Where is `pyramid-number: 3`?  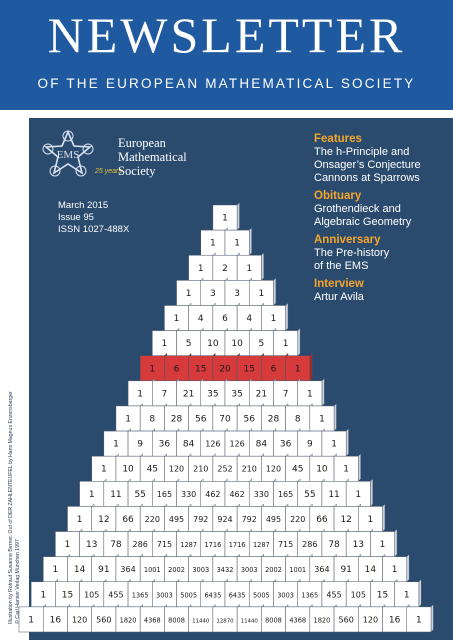 pyramid-number: 3 is located at coordinates (213, 294).